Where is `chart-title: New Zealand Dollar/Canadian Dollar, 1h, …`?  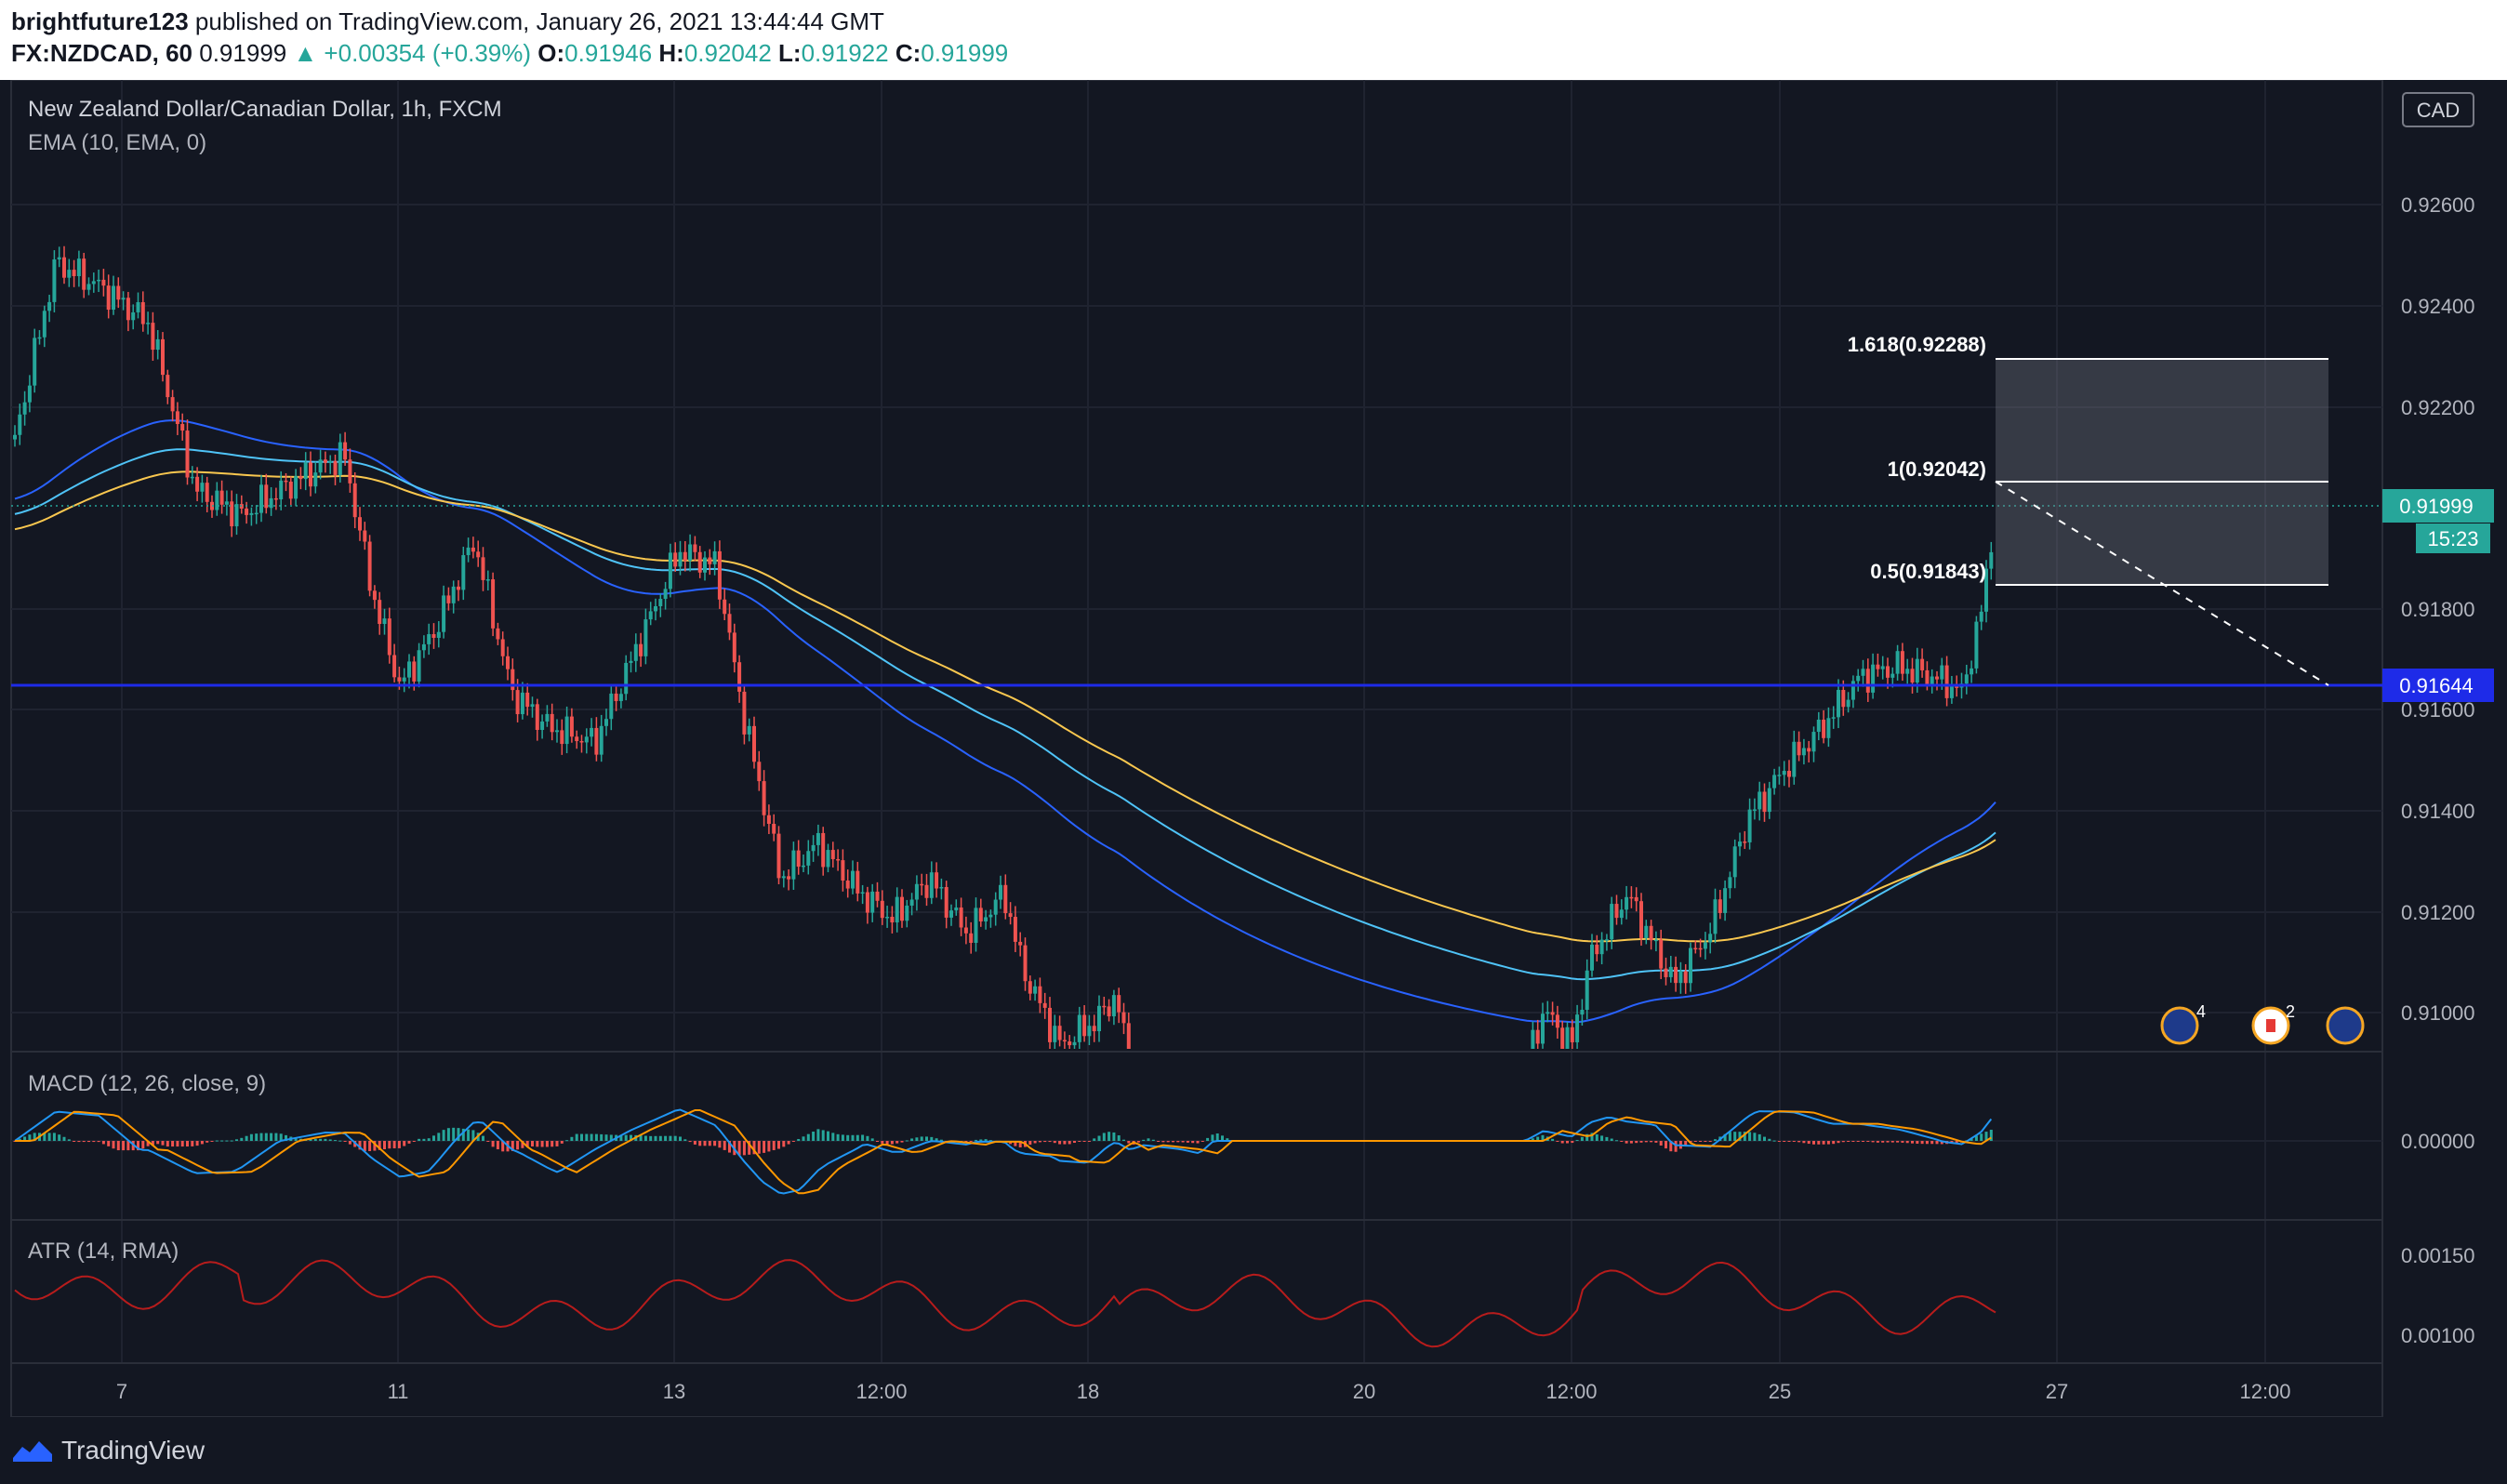
chart-title: New Zealand Dollar/Canadian Dollar, 1h, … is located at coordinates (265, 109).